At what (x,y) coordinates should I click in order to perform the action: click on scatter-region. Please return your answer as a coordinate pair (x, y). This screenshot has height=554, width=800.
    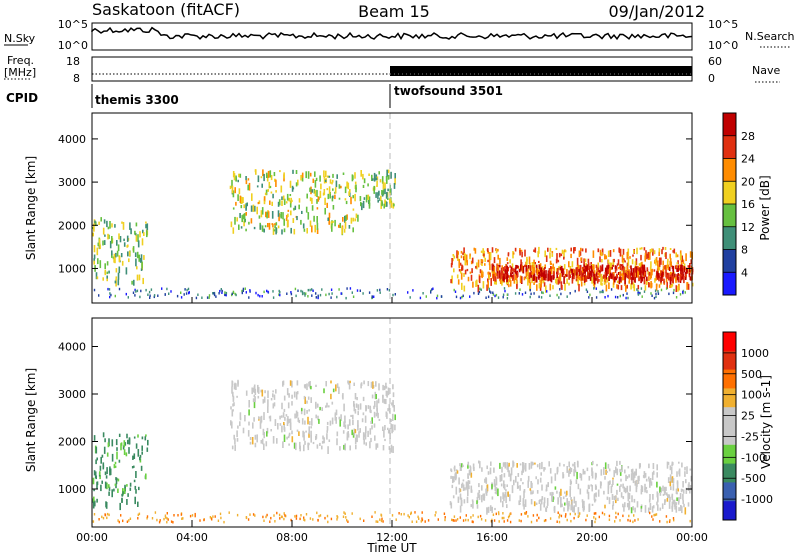
    Looking at the image, I should click on (377, 190).